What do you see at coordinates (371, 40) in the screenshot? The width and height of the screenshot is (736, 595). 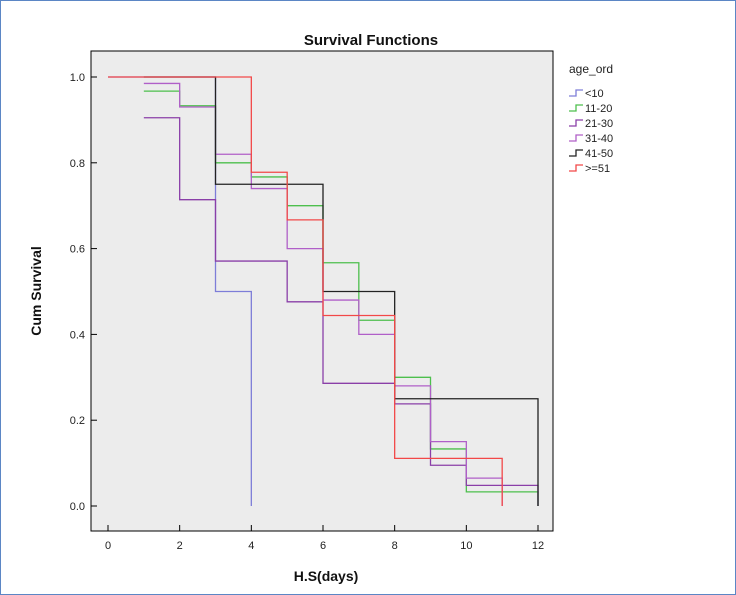 I see `chart-title: Survival Functions` at bounding box center [371, 40].